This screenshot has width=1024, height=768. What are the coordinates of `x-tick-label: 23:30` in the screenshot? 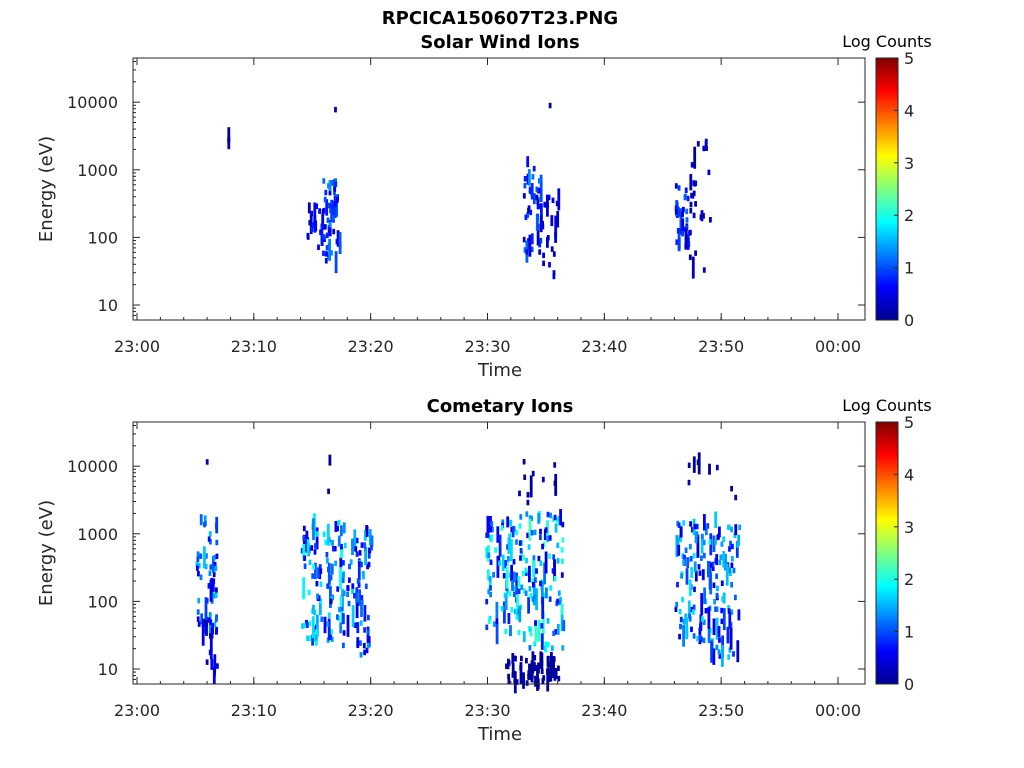 It's located at (487, 710).